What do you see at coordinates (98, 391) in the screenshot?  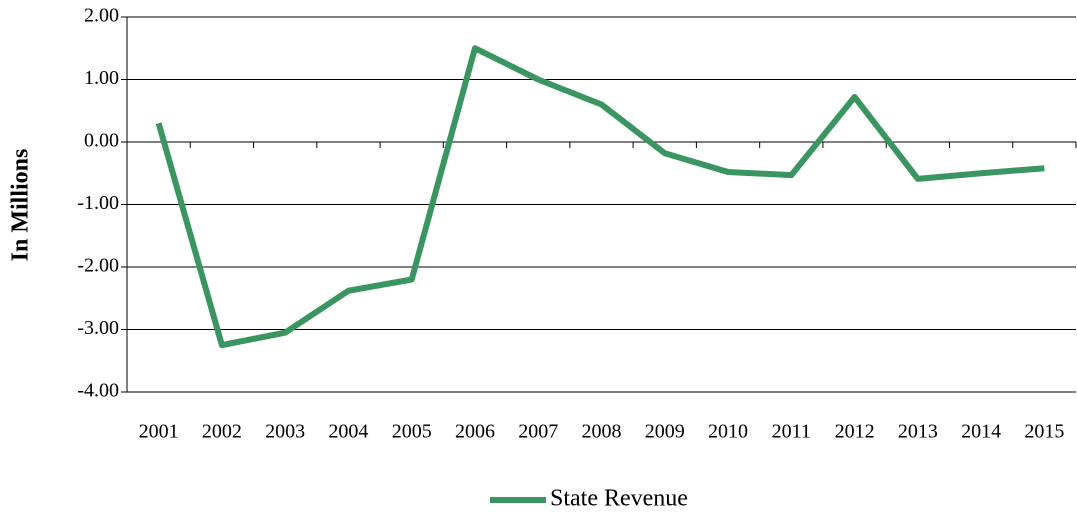 I see `y-tick-label: -4.00` at bounding box center [98, 391].